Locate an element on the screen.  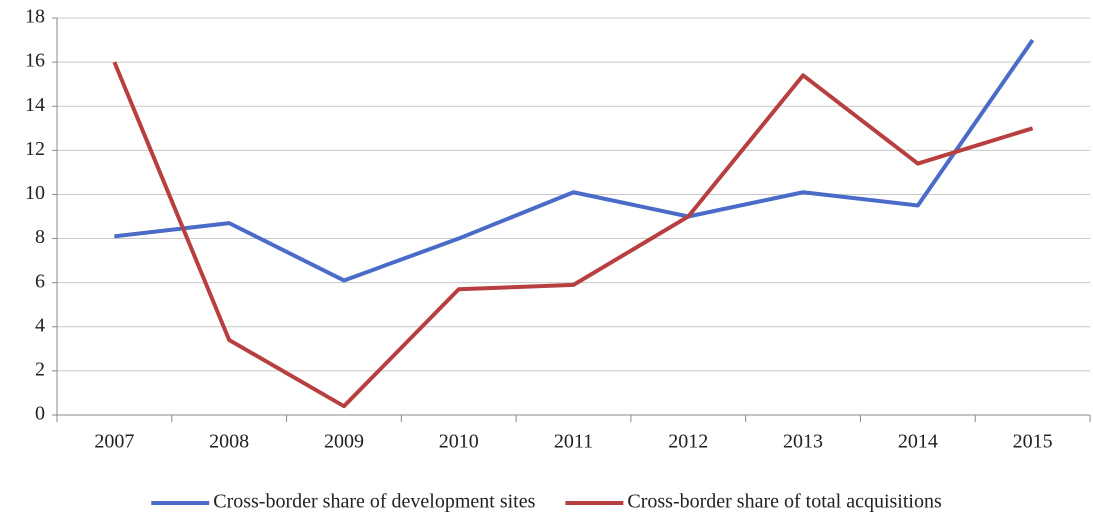
x-tick-label: 2013 is located at coordinates (803, 442).